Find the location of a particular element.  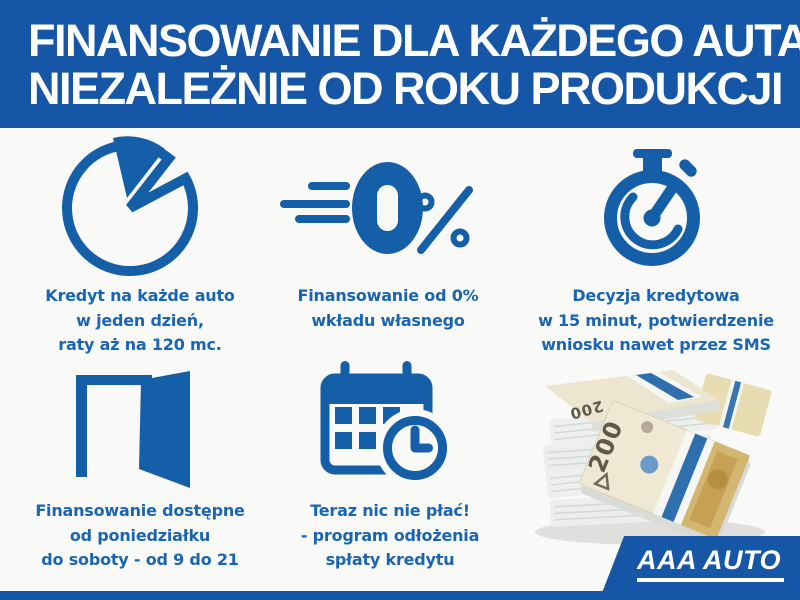

pie-chart-icon is located at coordinates (130, 206).